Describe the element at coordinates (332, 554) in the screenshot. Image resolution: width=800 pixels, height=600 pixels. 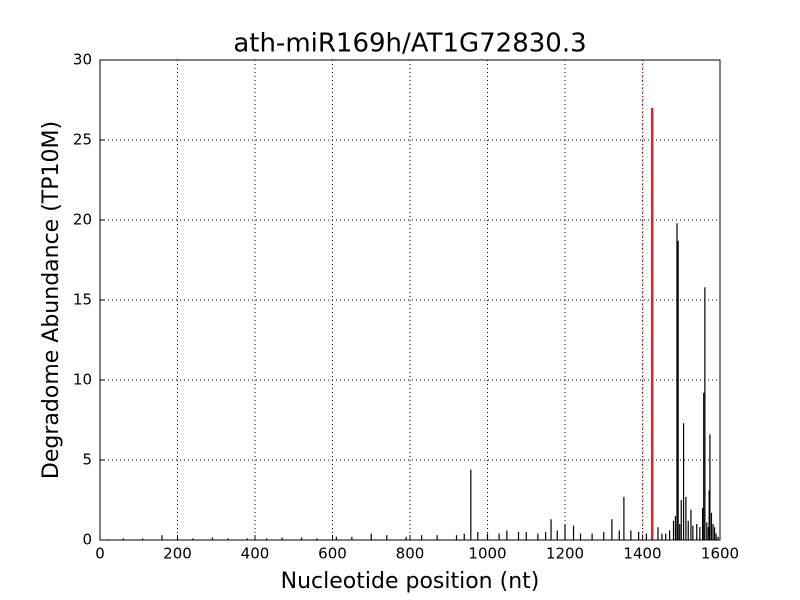
I see `x-tick-label: 600` at that location.